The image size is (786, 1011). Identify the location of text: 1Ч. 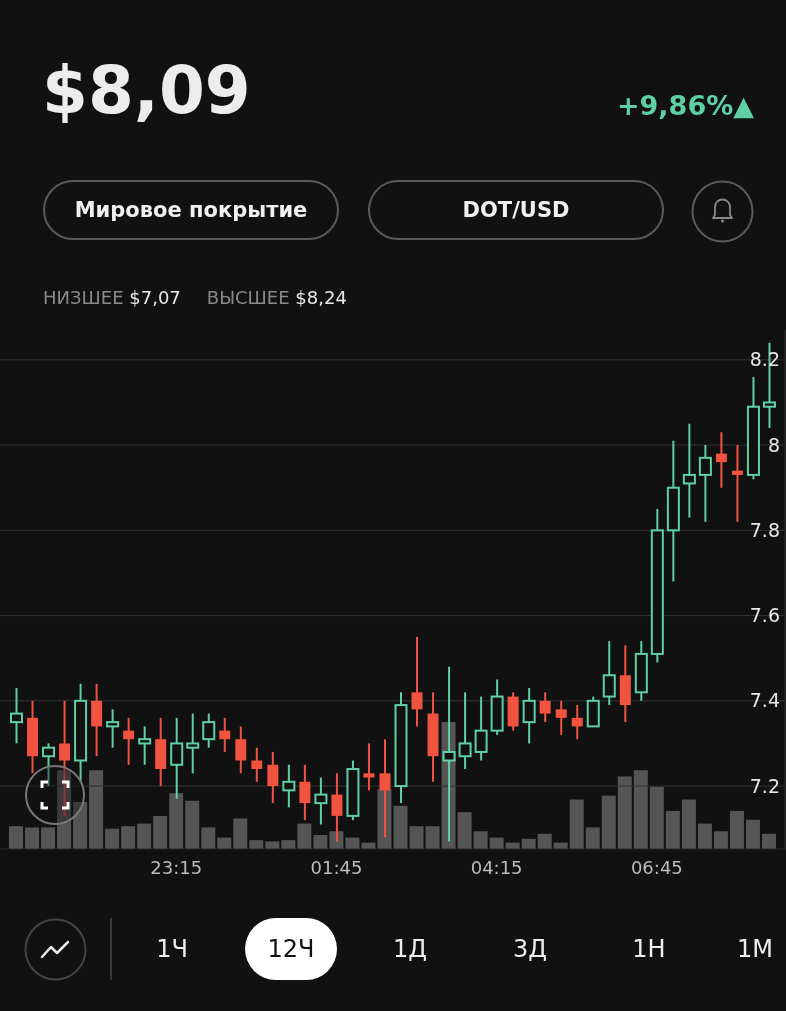
(172, 949).